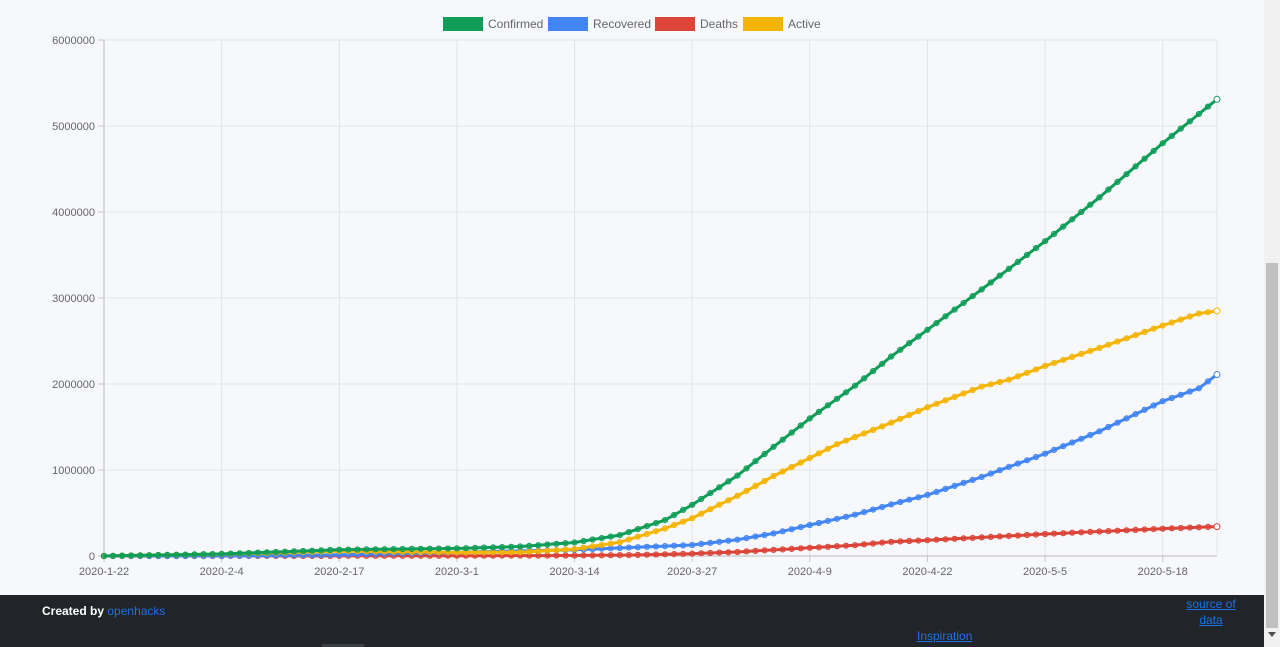 This screenshot has height=647, width=1280. I want to click on scroll-down-arrow-icon, so click(1272, 634).